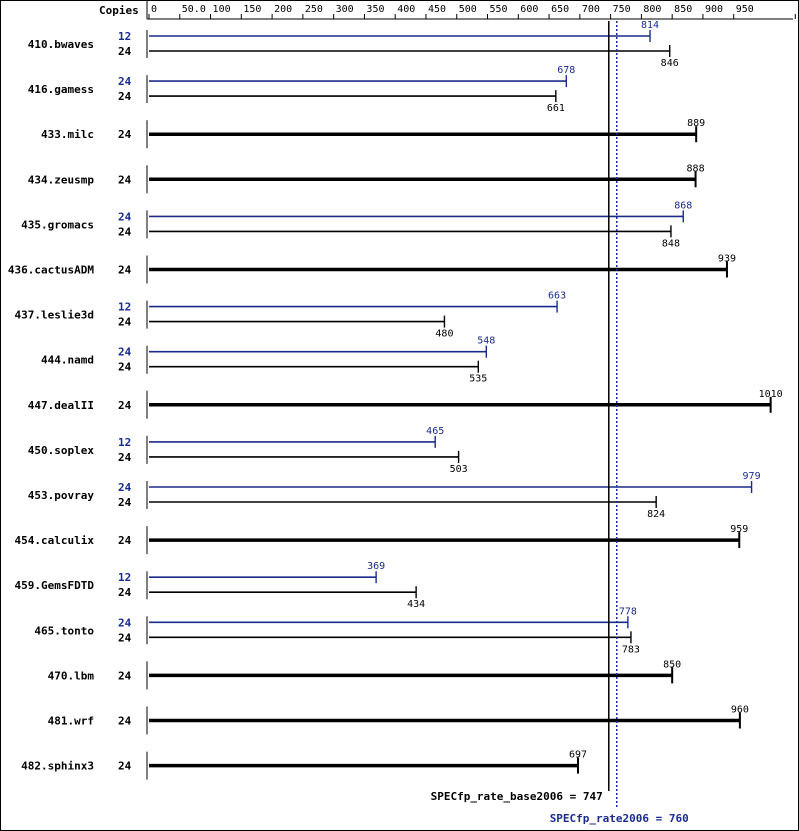 The width and height of the screenshot is (799, 831). I want to click on benchmark-row: 470.lbm 24 850, so click(364, 674).